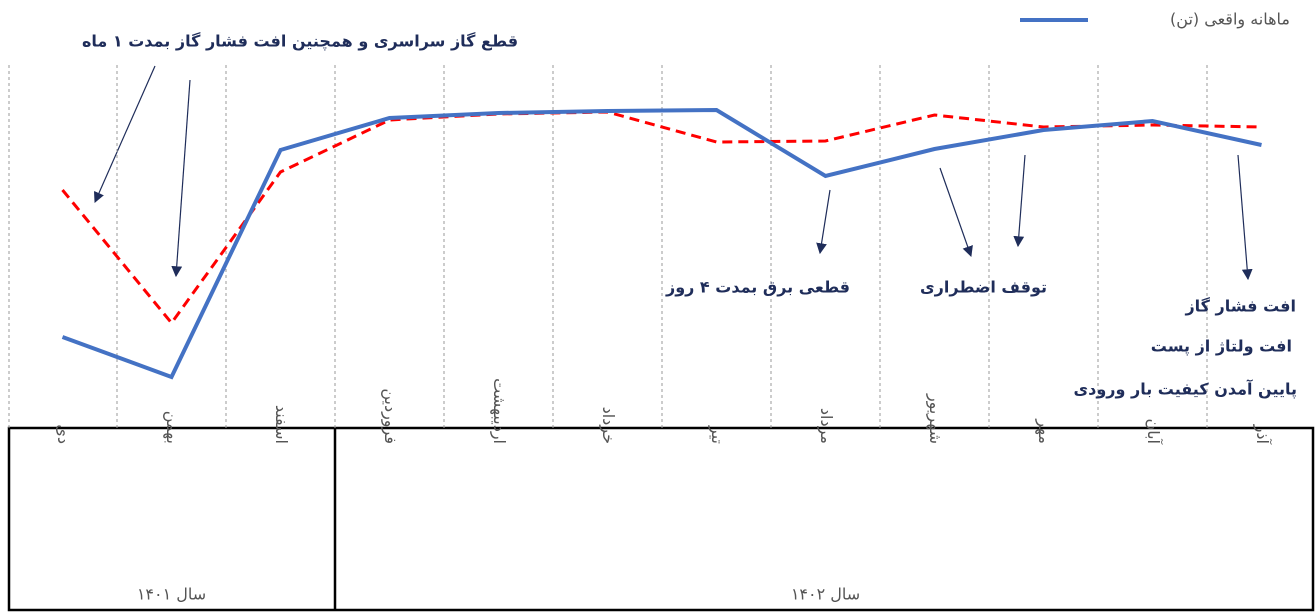 Image resolution: width=1315 pixels, height=612 pixels. I want to click on group-label: سال ۱۴۰۱, so click(171, 594).